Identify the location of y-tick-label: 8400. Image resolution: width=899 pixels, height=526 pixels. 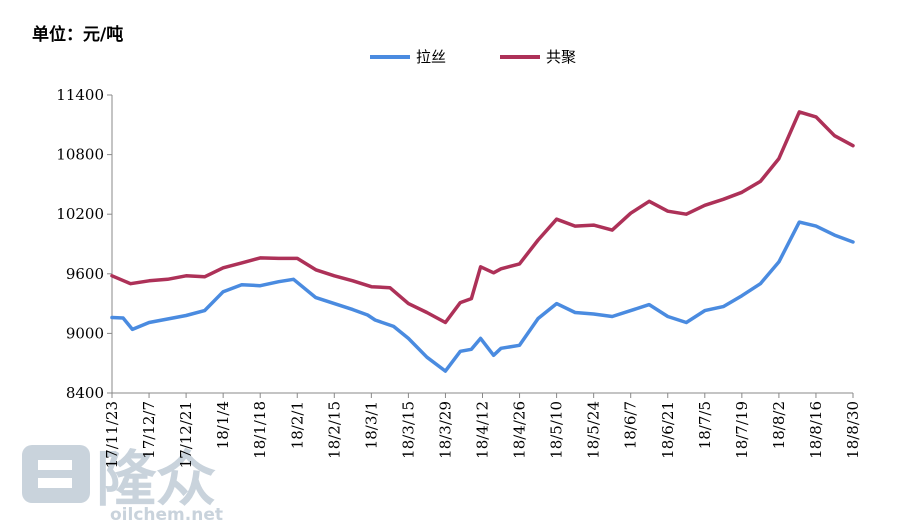
(85, 393).